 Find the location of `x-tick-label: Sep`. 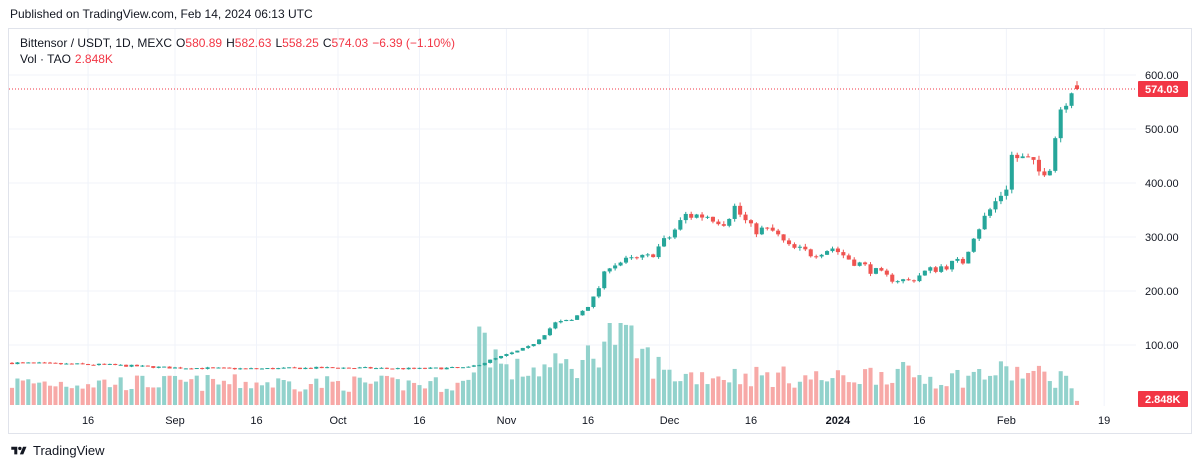

x-tick-label: Sep is located at coordinates (175, 421).